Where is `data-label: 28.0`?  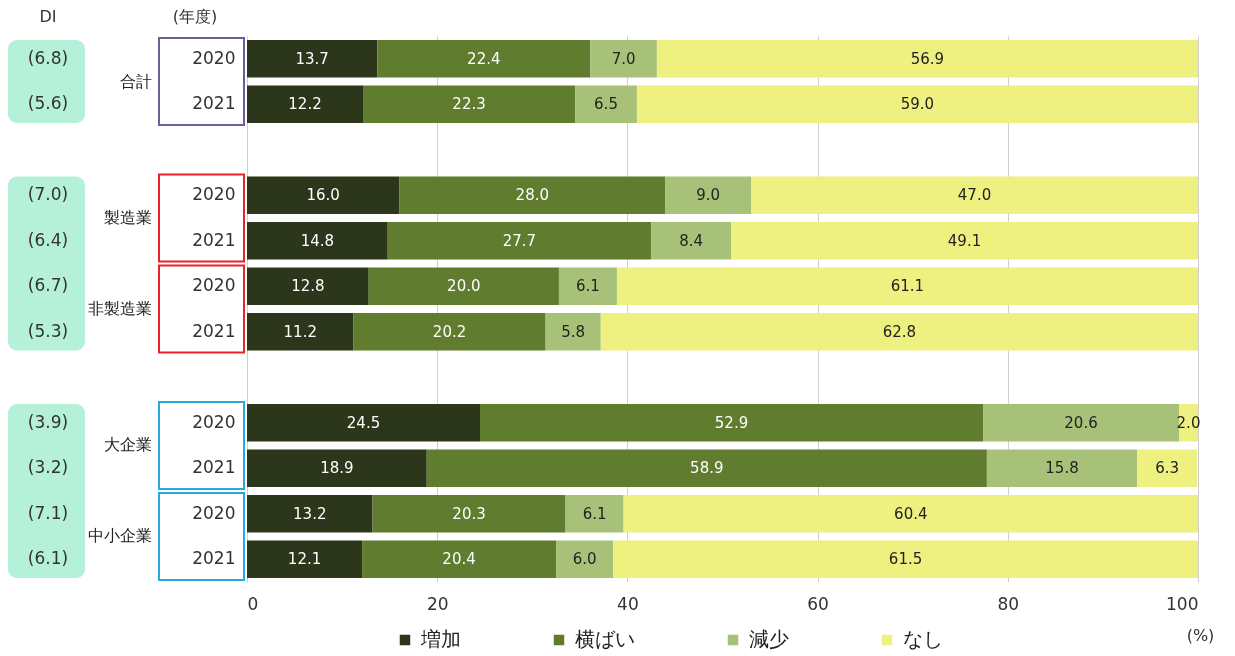
data-label: 28.0 is located at coordinates (532, 195).